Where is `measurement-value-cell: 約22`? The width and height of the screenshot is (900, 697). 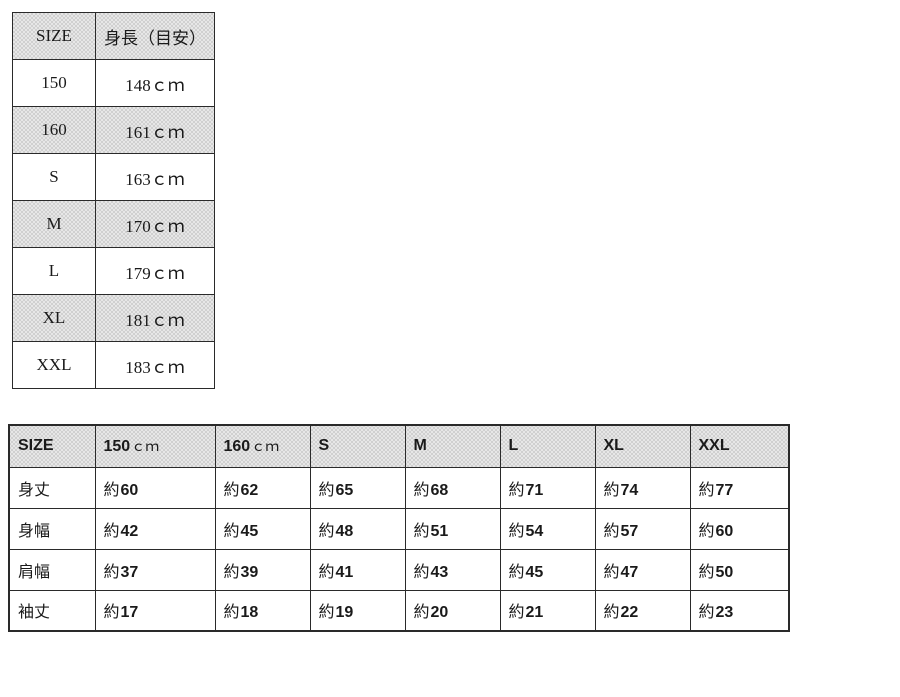 measurement-value-cell: 約22 is located at coordinates (642, 610).